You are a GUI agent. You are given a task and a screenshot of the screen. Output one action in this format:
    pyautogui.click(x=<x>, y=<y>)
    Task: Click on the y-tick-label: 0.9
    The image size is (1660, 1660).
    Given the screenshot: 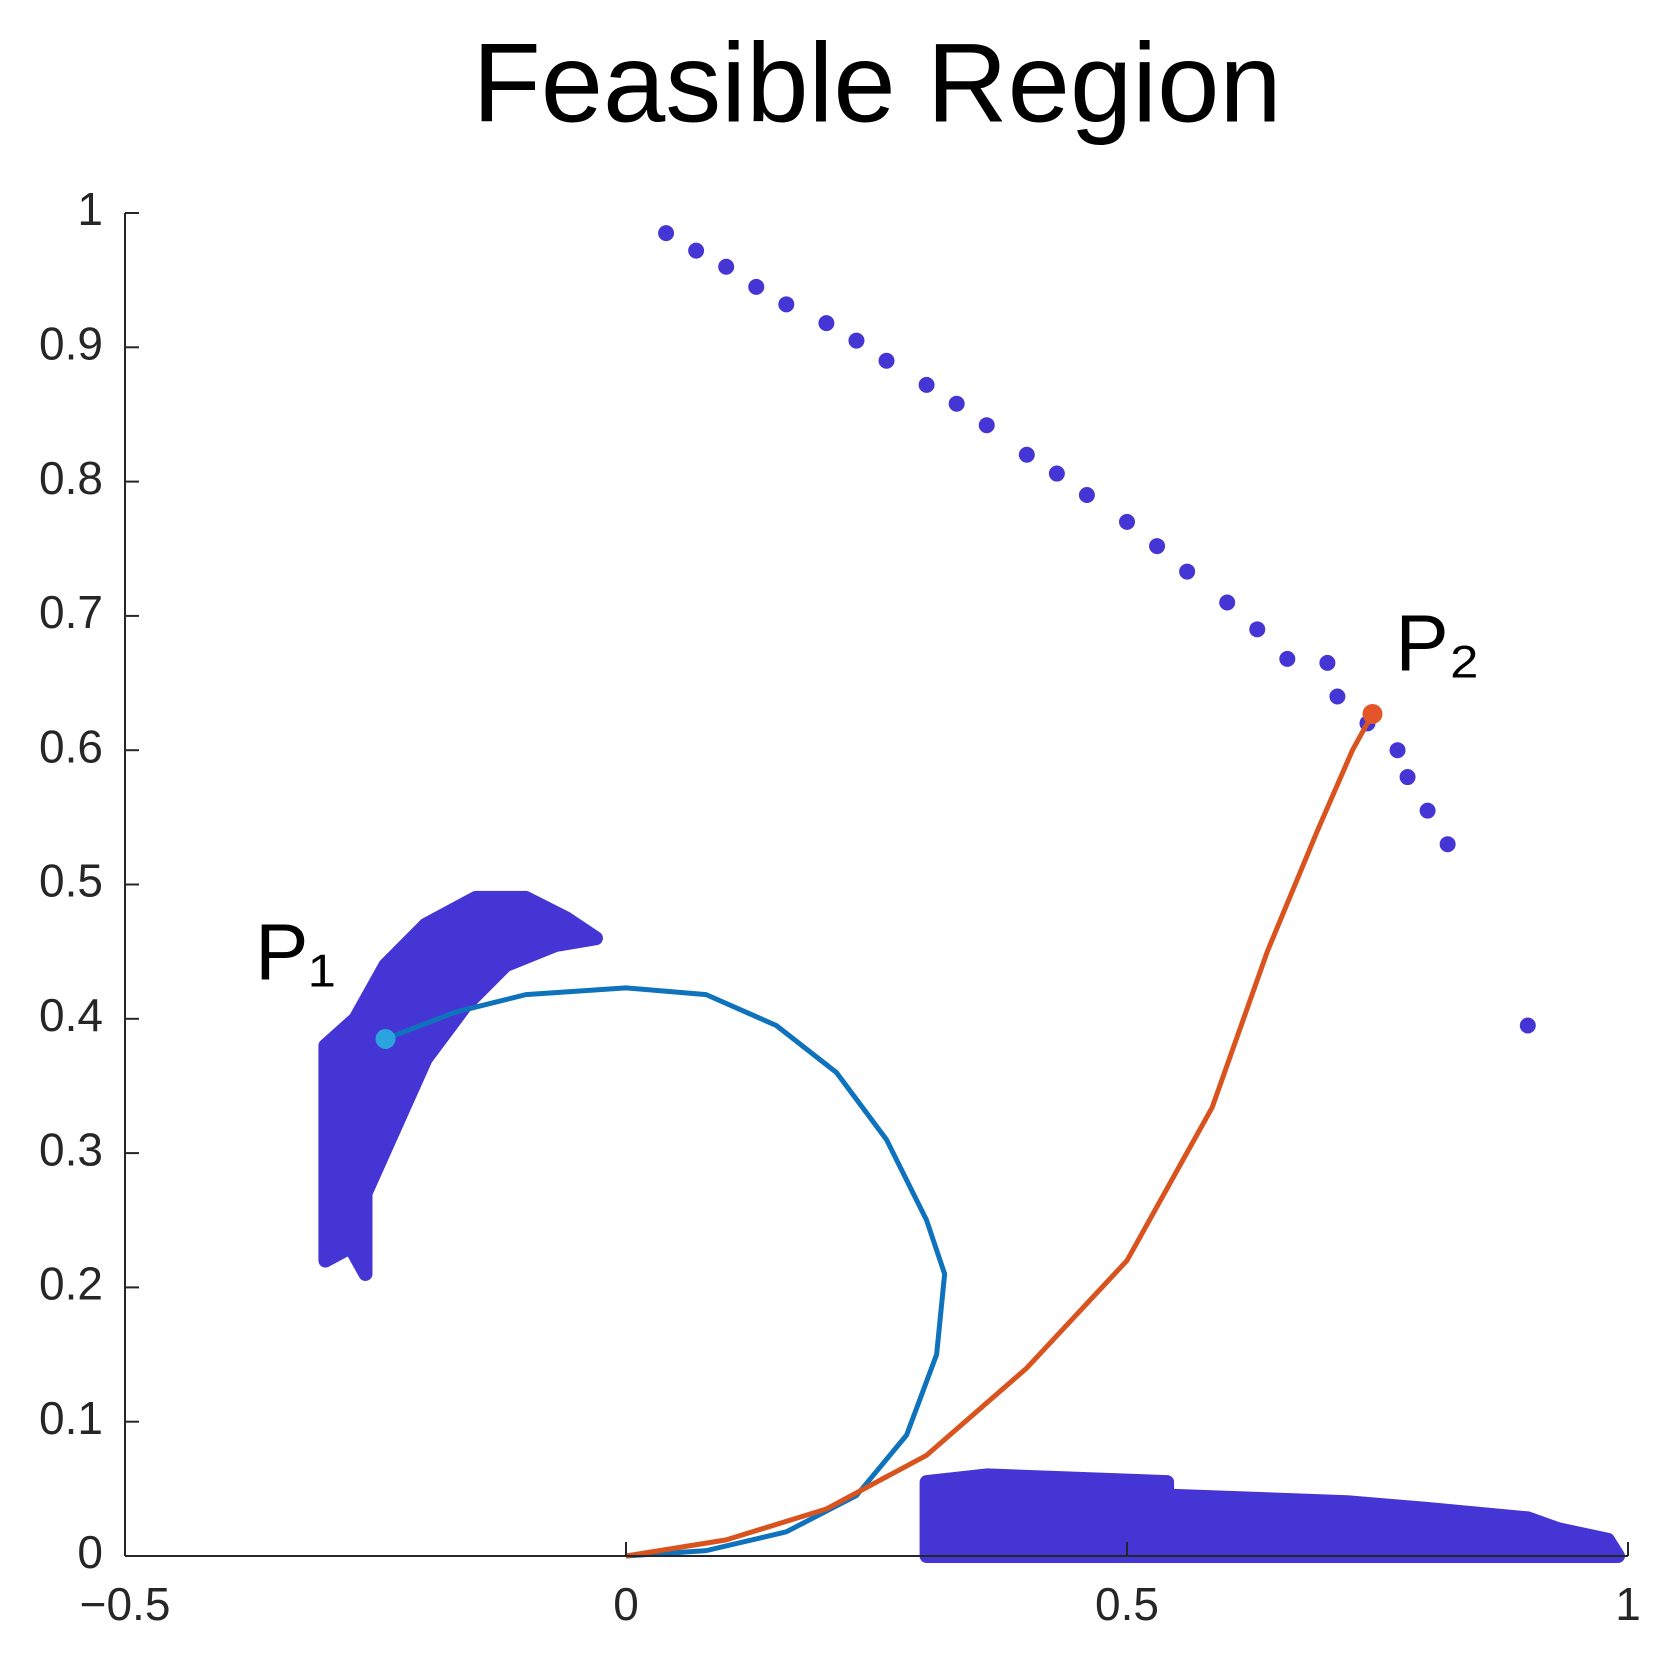 What is the action you would take?
    pyautogui.click(x=71, y=343)
    